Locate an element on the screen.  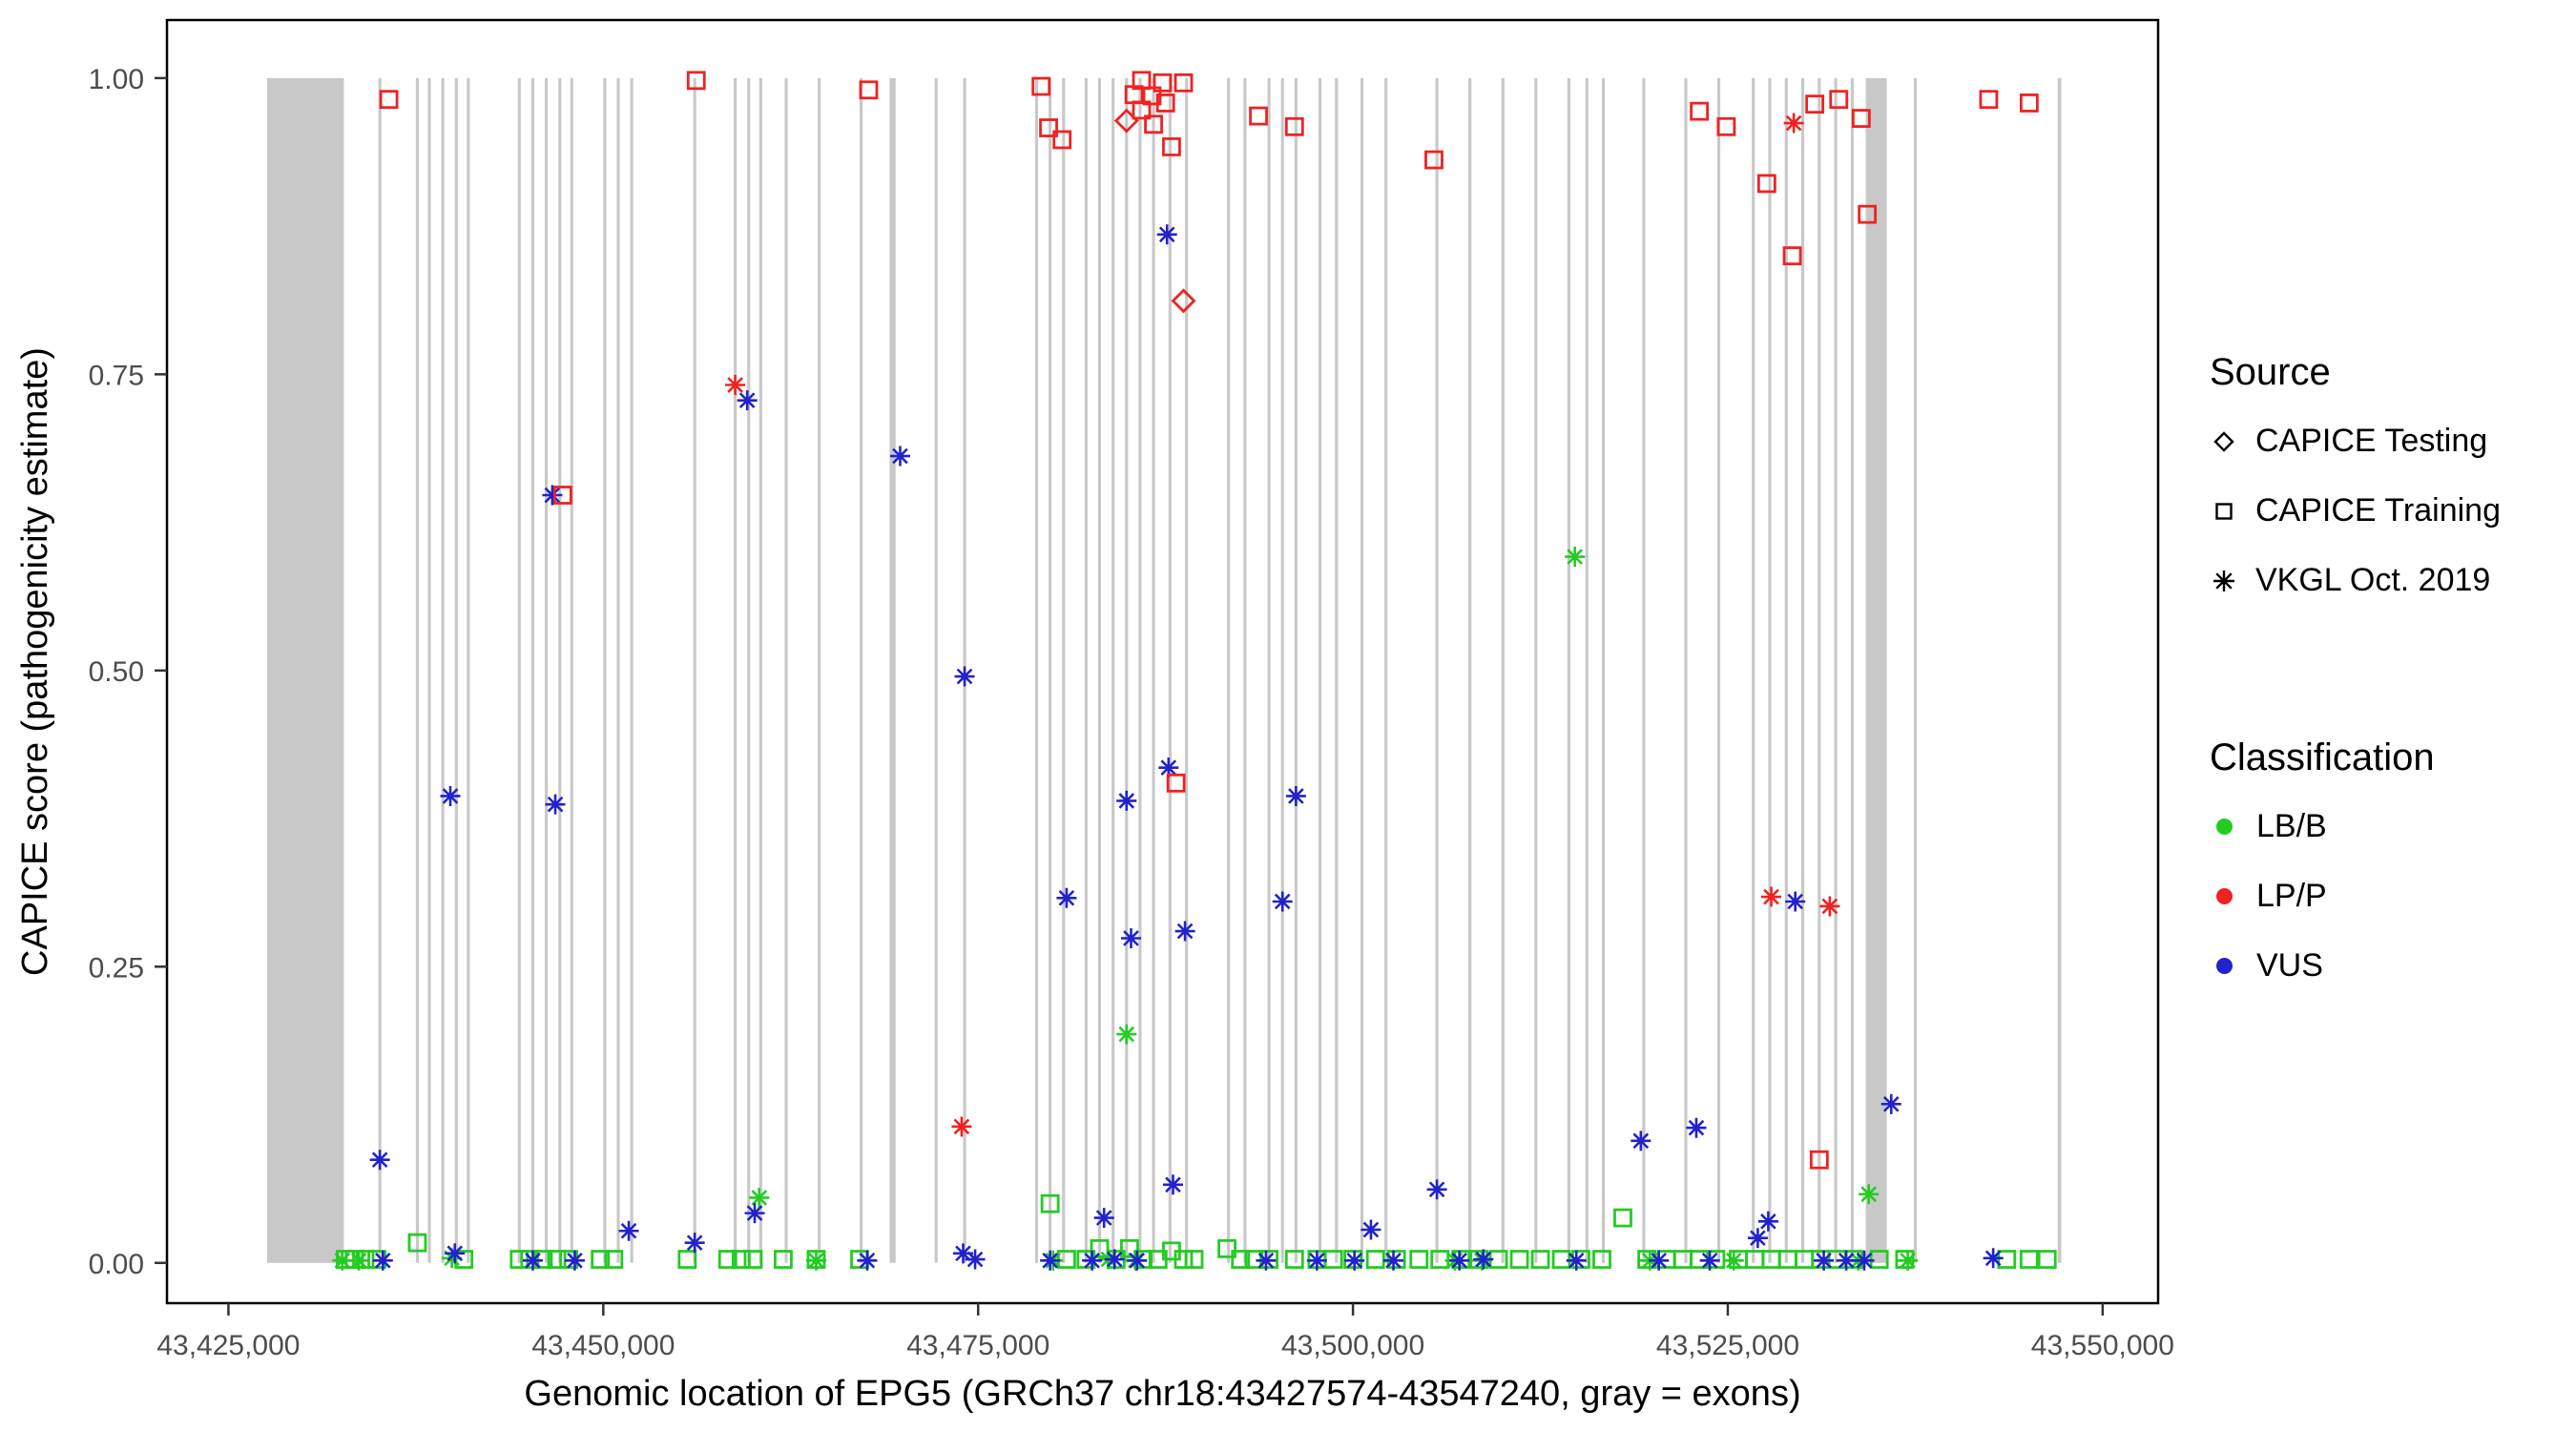
vus-color-dot is located at coordinates (2224, 966).